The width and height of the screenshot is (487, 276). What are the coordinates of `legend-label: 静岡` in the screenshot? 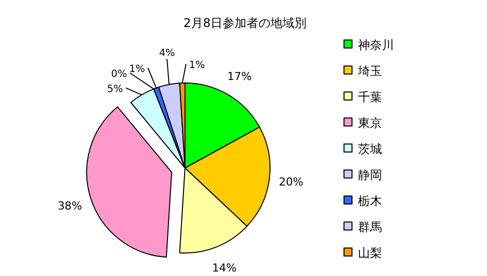 It's located at (370, 175).